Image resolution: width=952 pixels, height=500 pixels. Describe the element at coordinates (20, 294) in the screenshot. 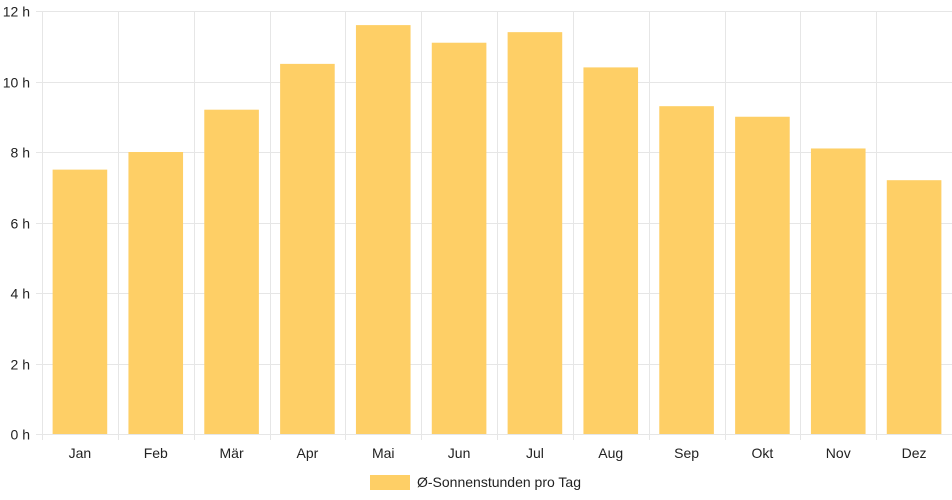

I see `y-tick-label: 4 h` at that location.